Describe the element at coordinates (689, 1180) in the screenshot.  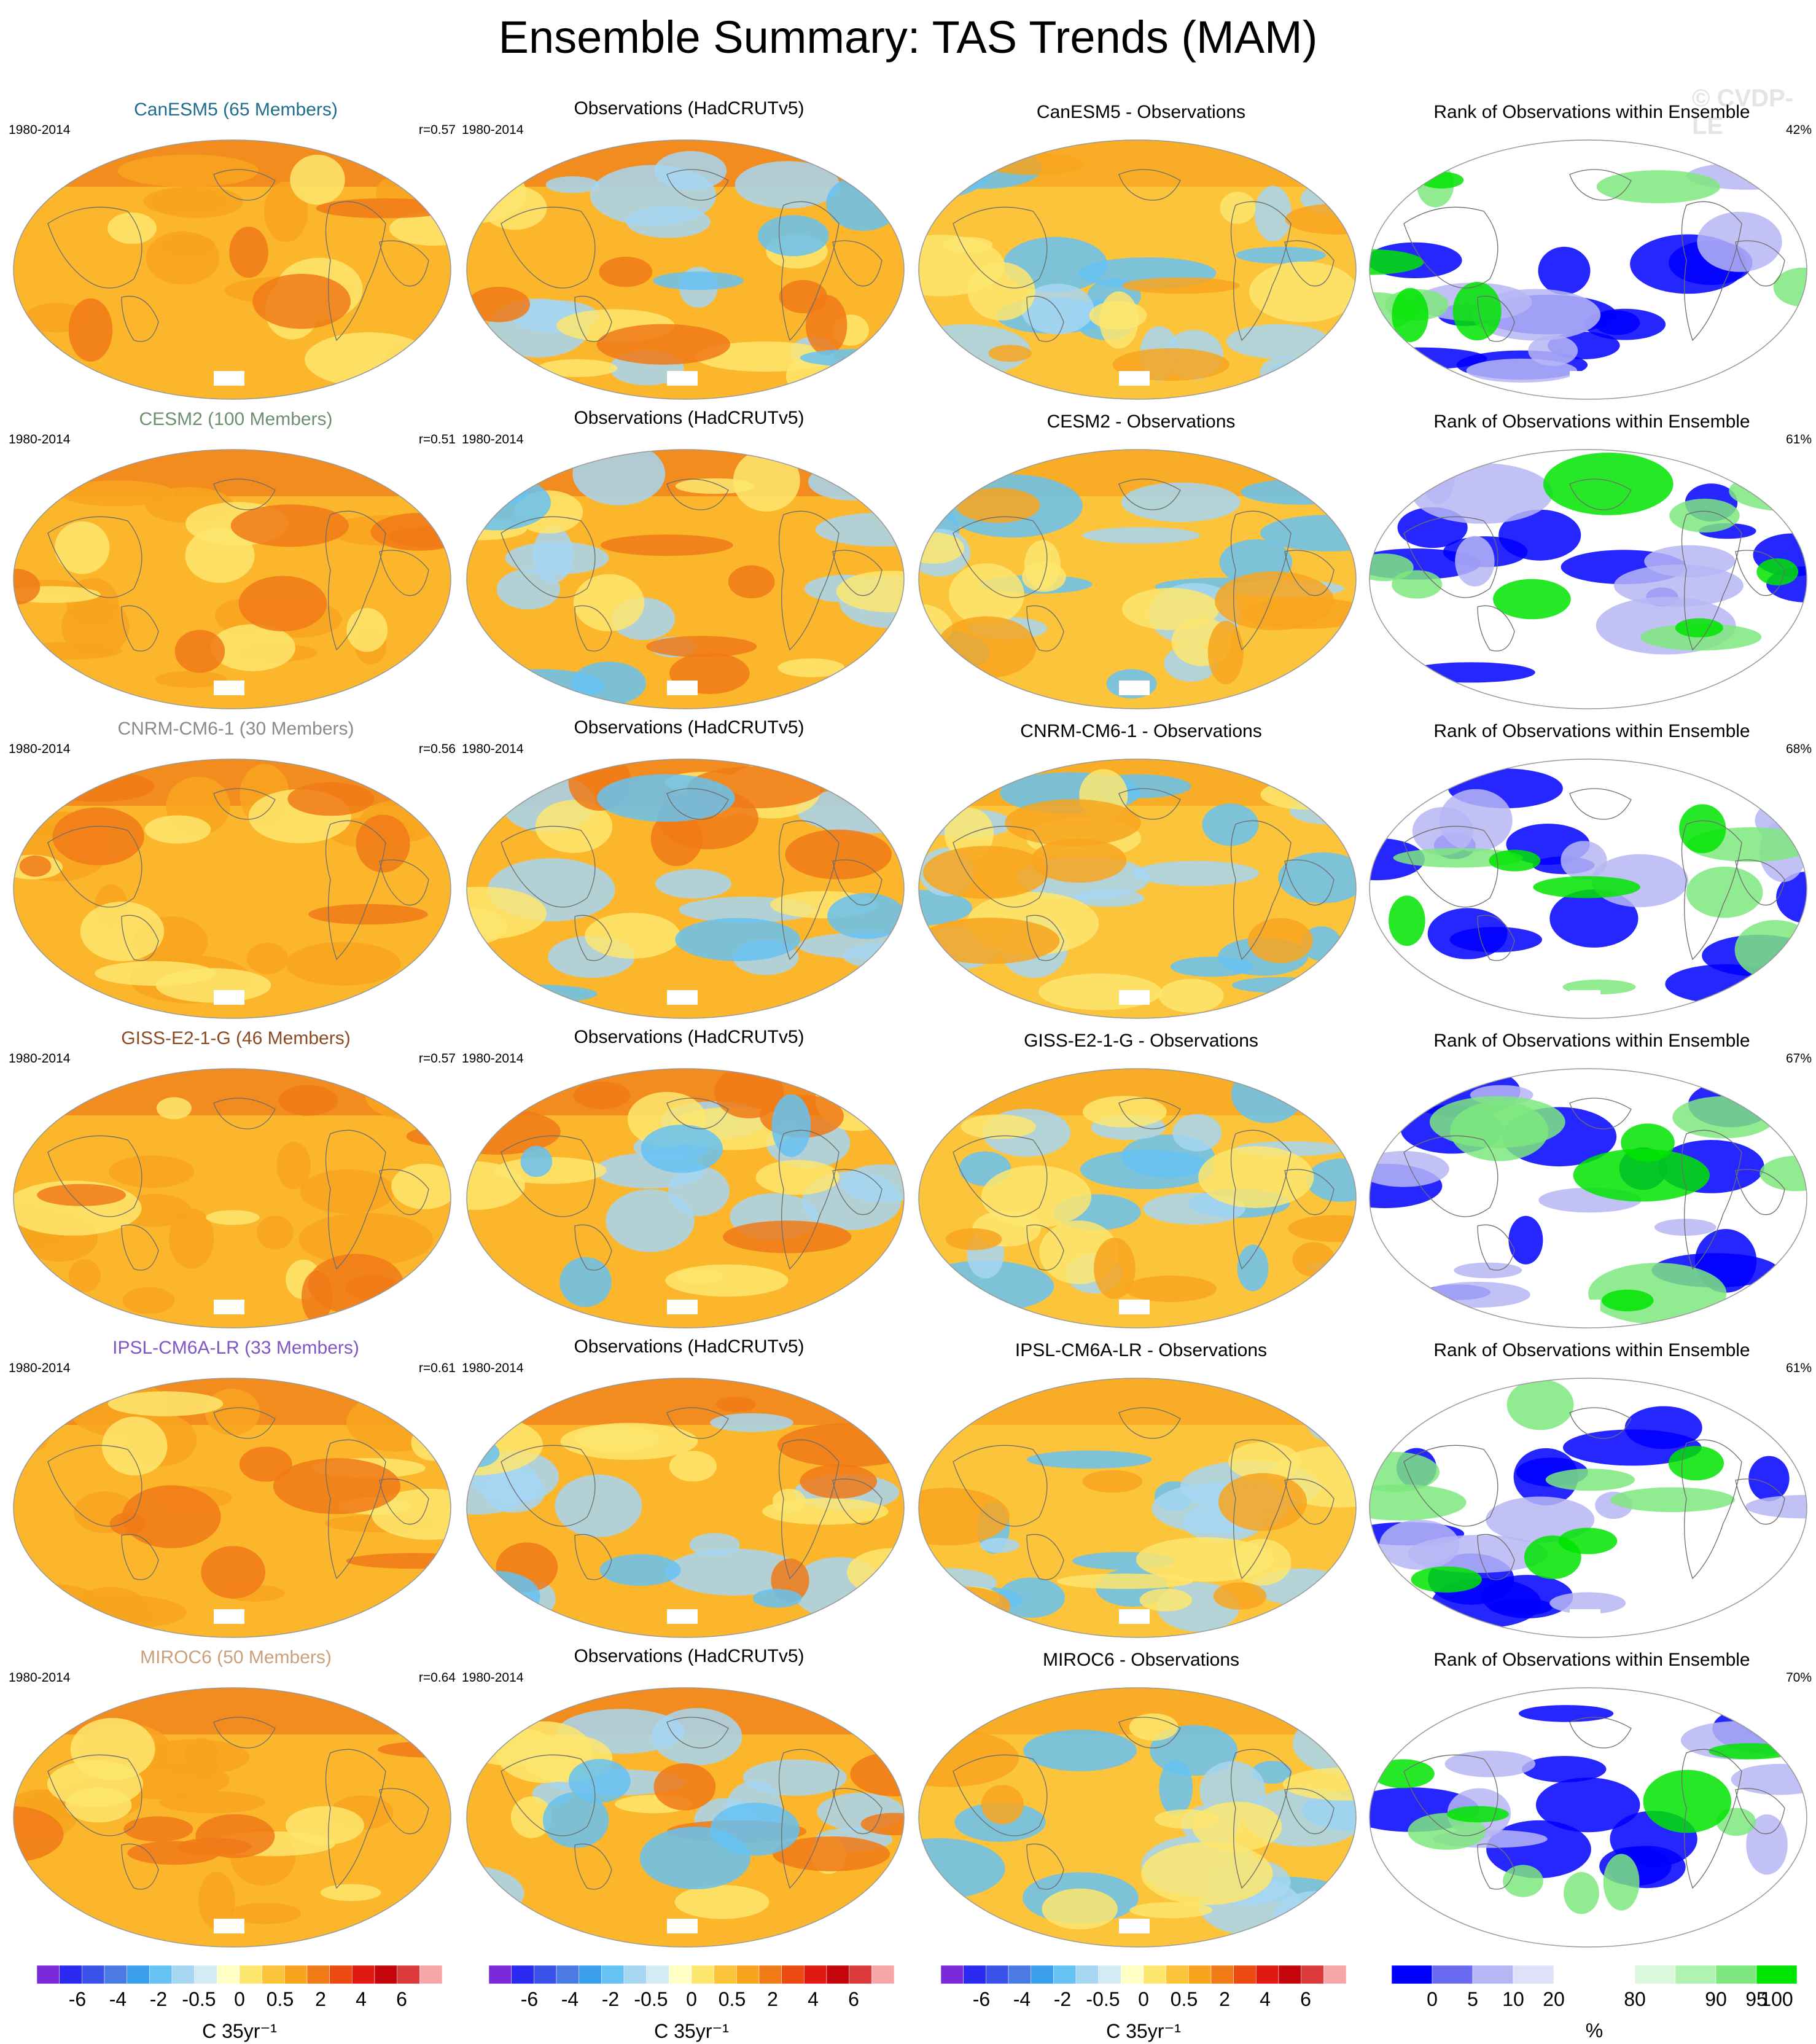
I see `panel-obs: Observations (HadCRUTv5) 1980-2014` at that location.